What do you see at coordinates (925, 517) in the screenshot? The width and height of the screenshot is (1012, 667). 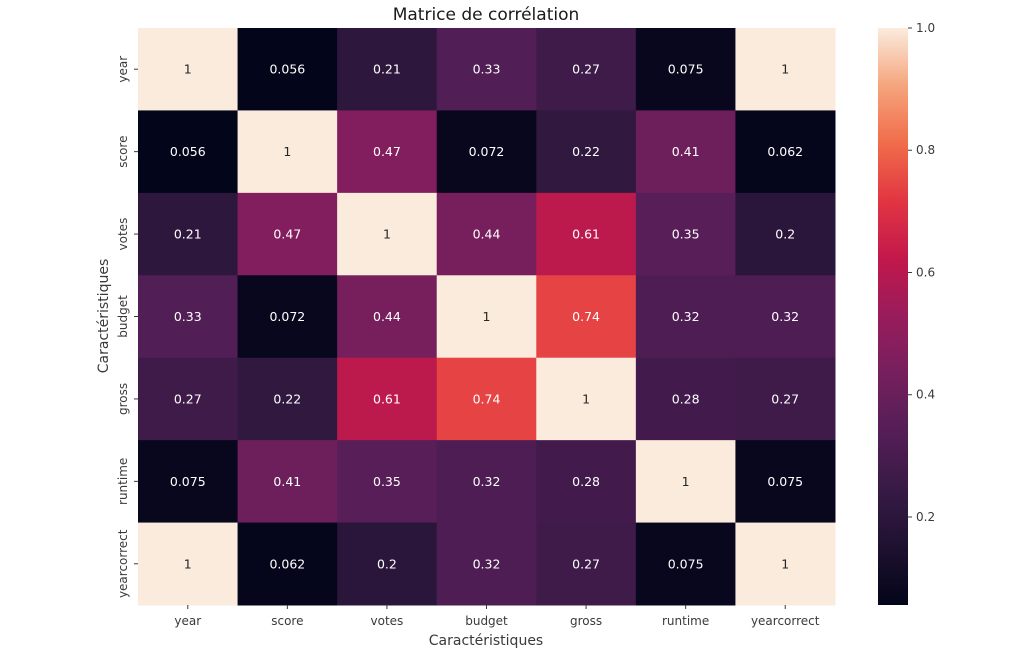 I see `colorbar-tick-label: 0.2` at bounding box center [925, 517].